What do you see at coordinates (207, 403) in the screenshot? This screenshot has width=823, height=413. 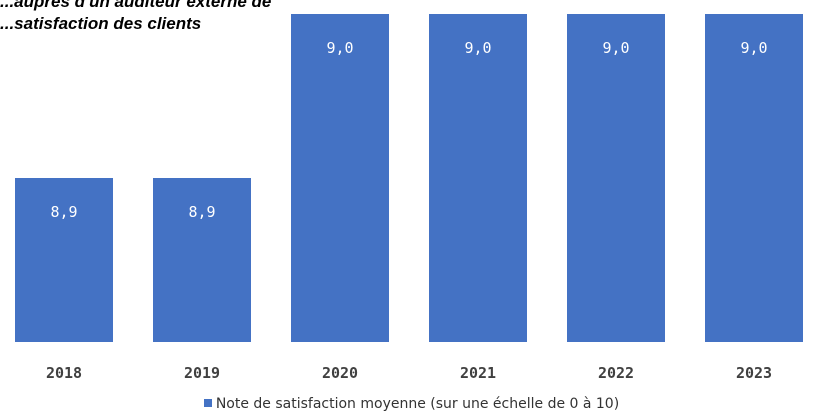 I see `legend-swatch` at bounding box center [207, 403].